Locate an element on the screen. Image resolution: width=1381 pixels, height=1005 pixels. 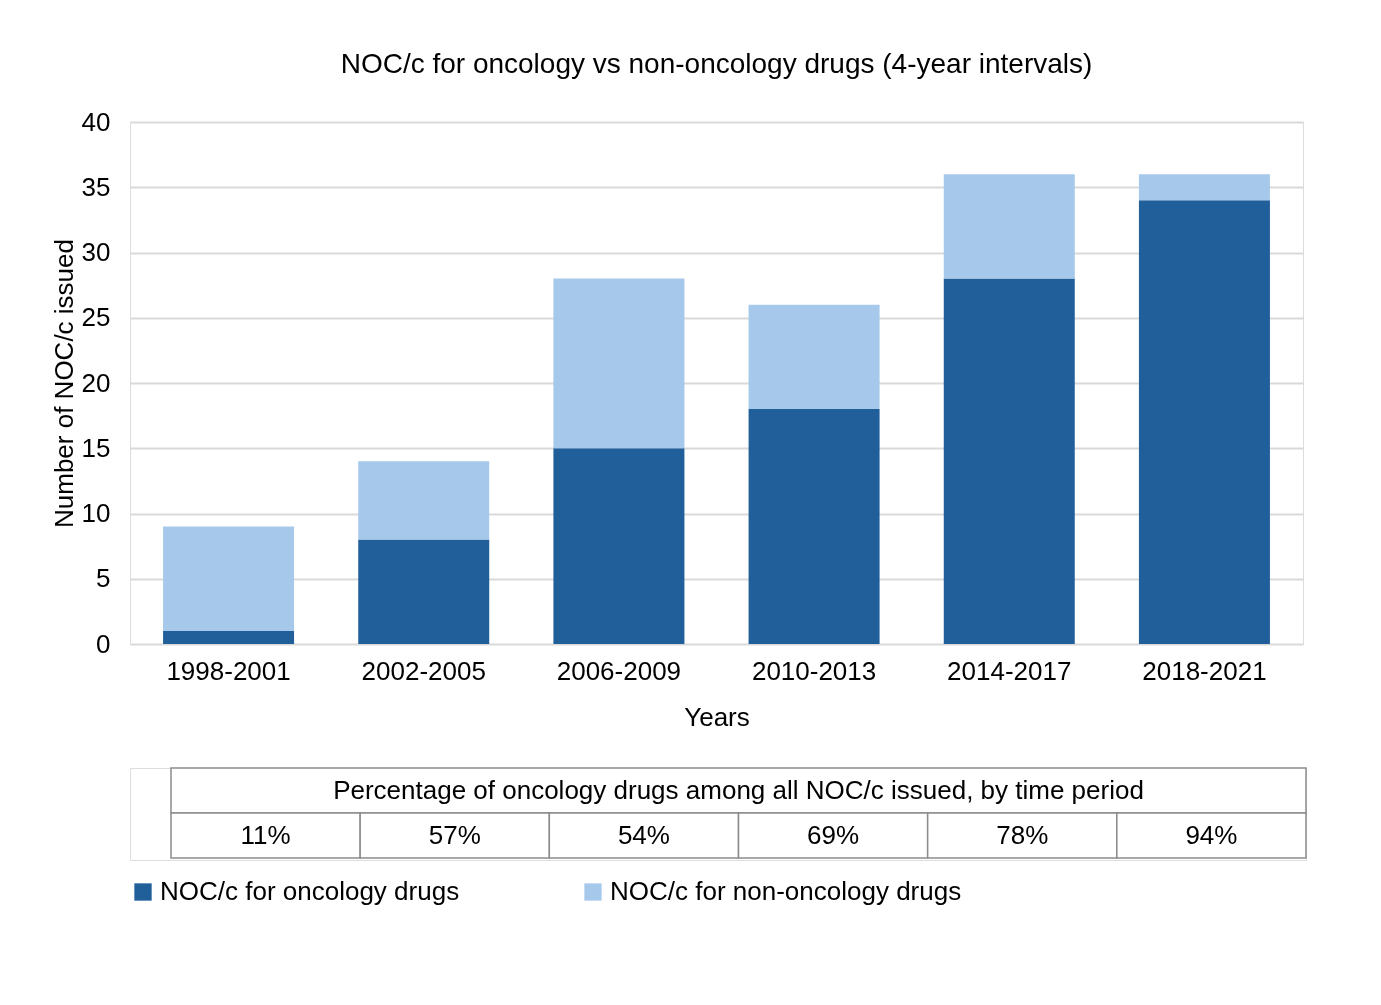
x-tick-label: 2002-2005 is located at coordinates (423, 670).